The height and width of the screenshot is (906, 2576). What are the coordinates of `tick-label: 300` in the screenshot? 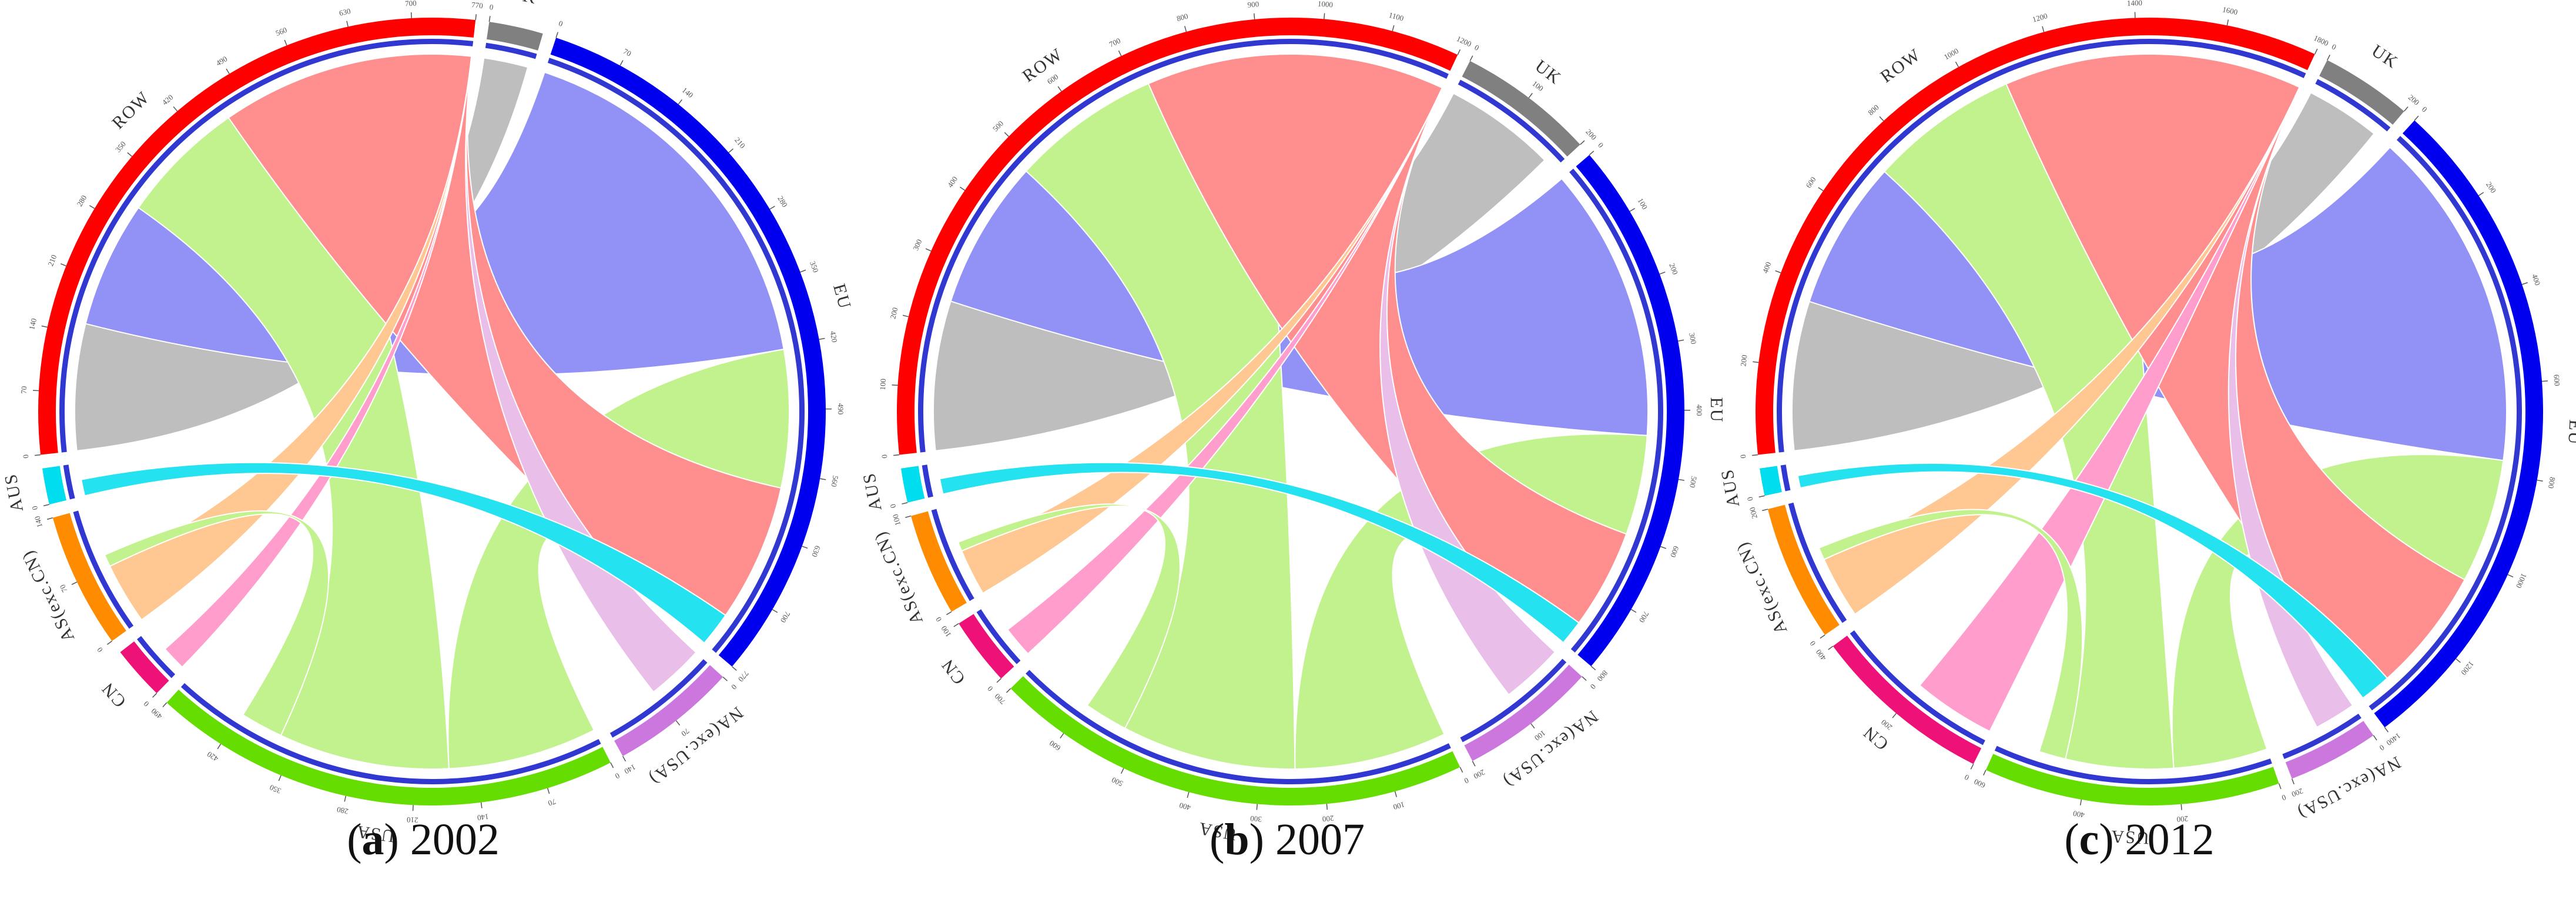 It's located at (1692, 338).